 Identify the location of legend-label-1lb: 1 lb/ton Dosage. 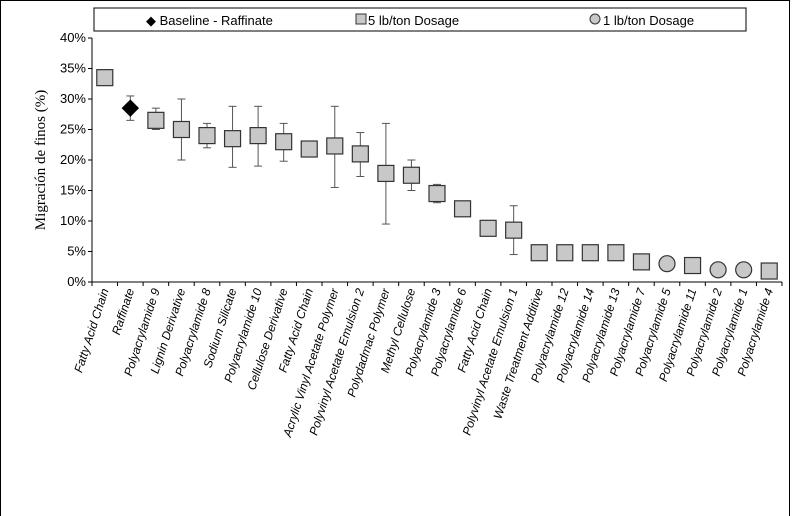
(648, 20).